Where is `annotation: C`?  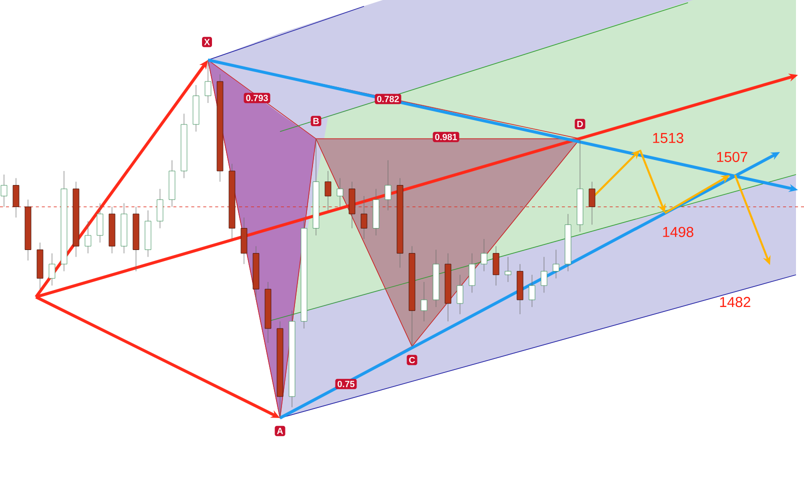 annotation: C is located at coordinates (412, 360).